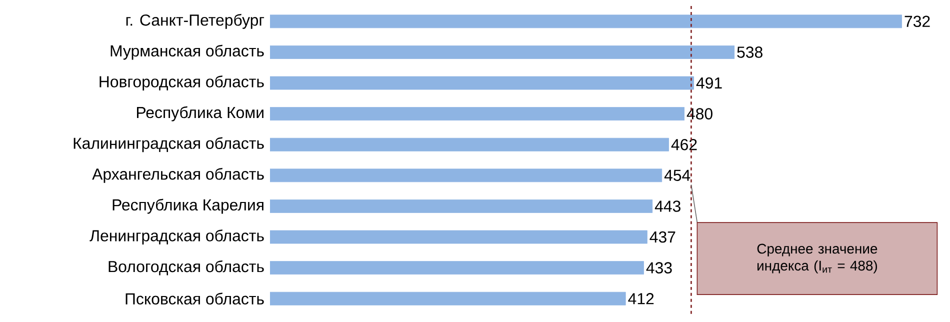 This screenshot has height=322, width=950. What do you see at coordinates (677, 175) in the screenshot?
I see `data-label: 454` at bounding box center [677, 175].